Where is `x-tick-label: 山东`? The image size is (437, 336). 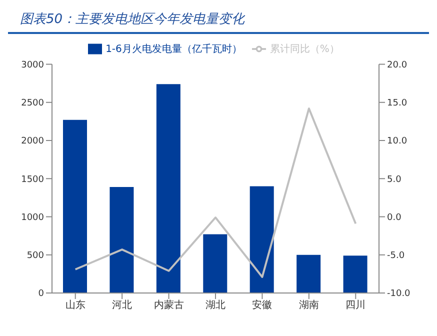 x-tick-label: 山东 is located at coordinates (75, 305).